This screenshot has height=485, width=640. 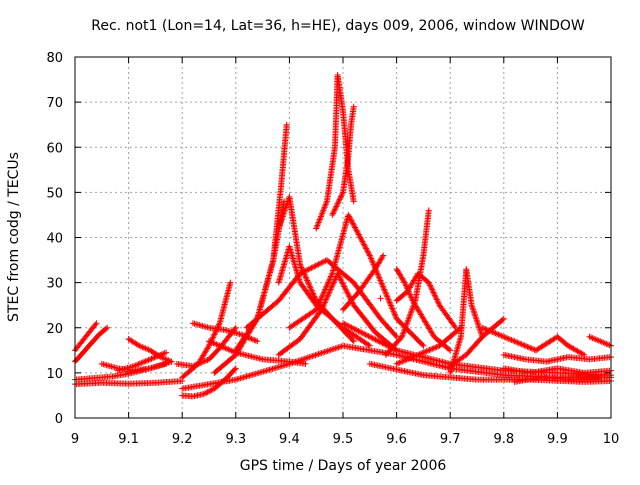 What do you see at coordinates (54, 374) in the screenshot?
I see `y-tick-label: 10` at bounding box center [54, 374].